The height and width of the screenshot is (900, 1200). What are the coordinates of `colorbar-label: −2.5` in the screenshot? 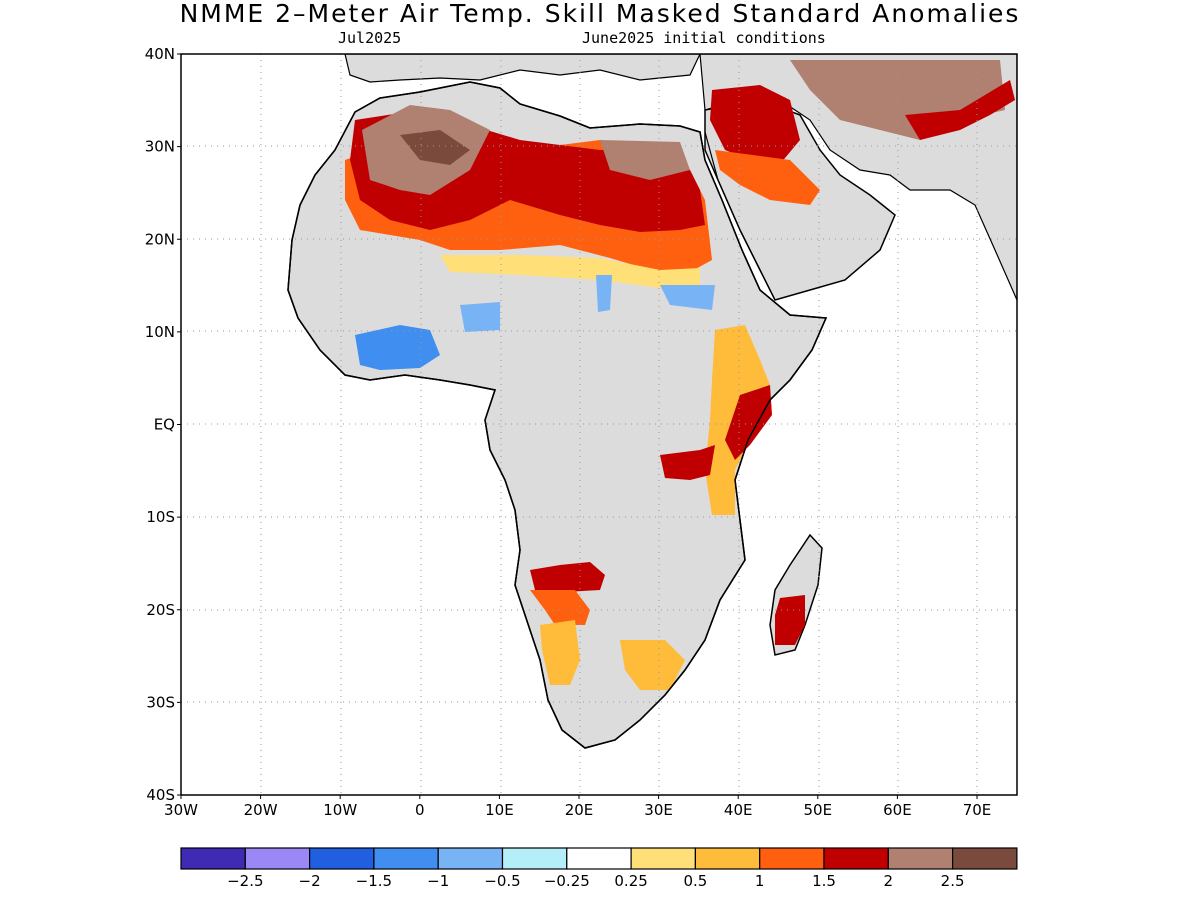 It's located at (245, 881).